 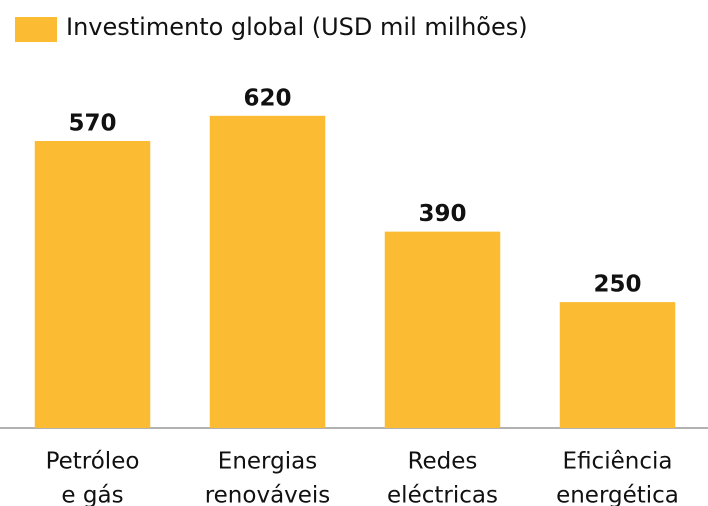 What do you see at coordinates (267, 98) in the screenshot?
I see `value-label: 620` at bounding box center [267, 98].